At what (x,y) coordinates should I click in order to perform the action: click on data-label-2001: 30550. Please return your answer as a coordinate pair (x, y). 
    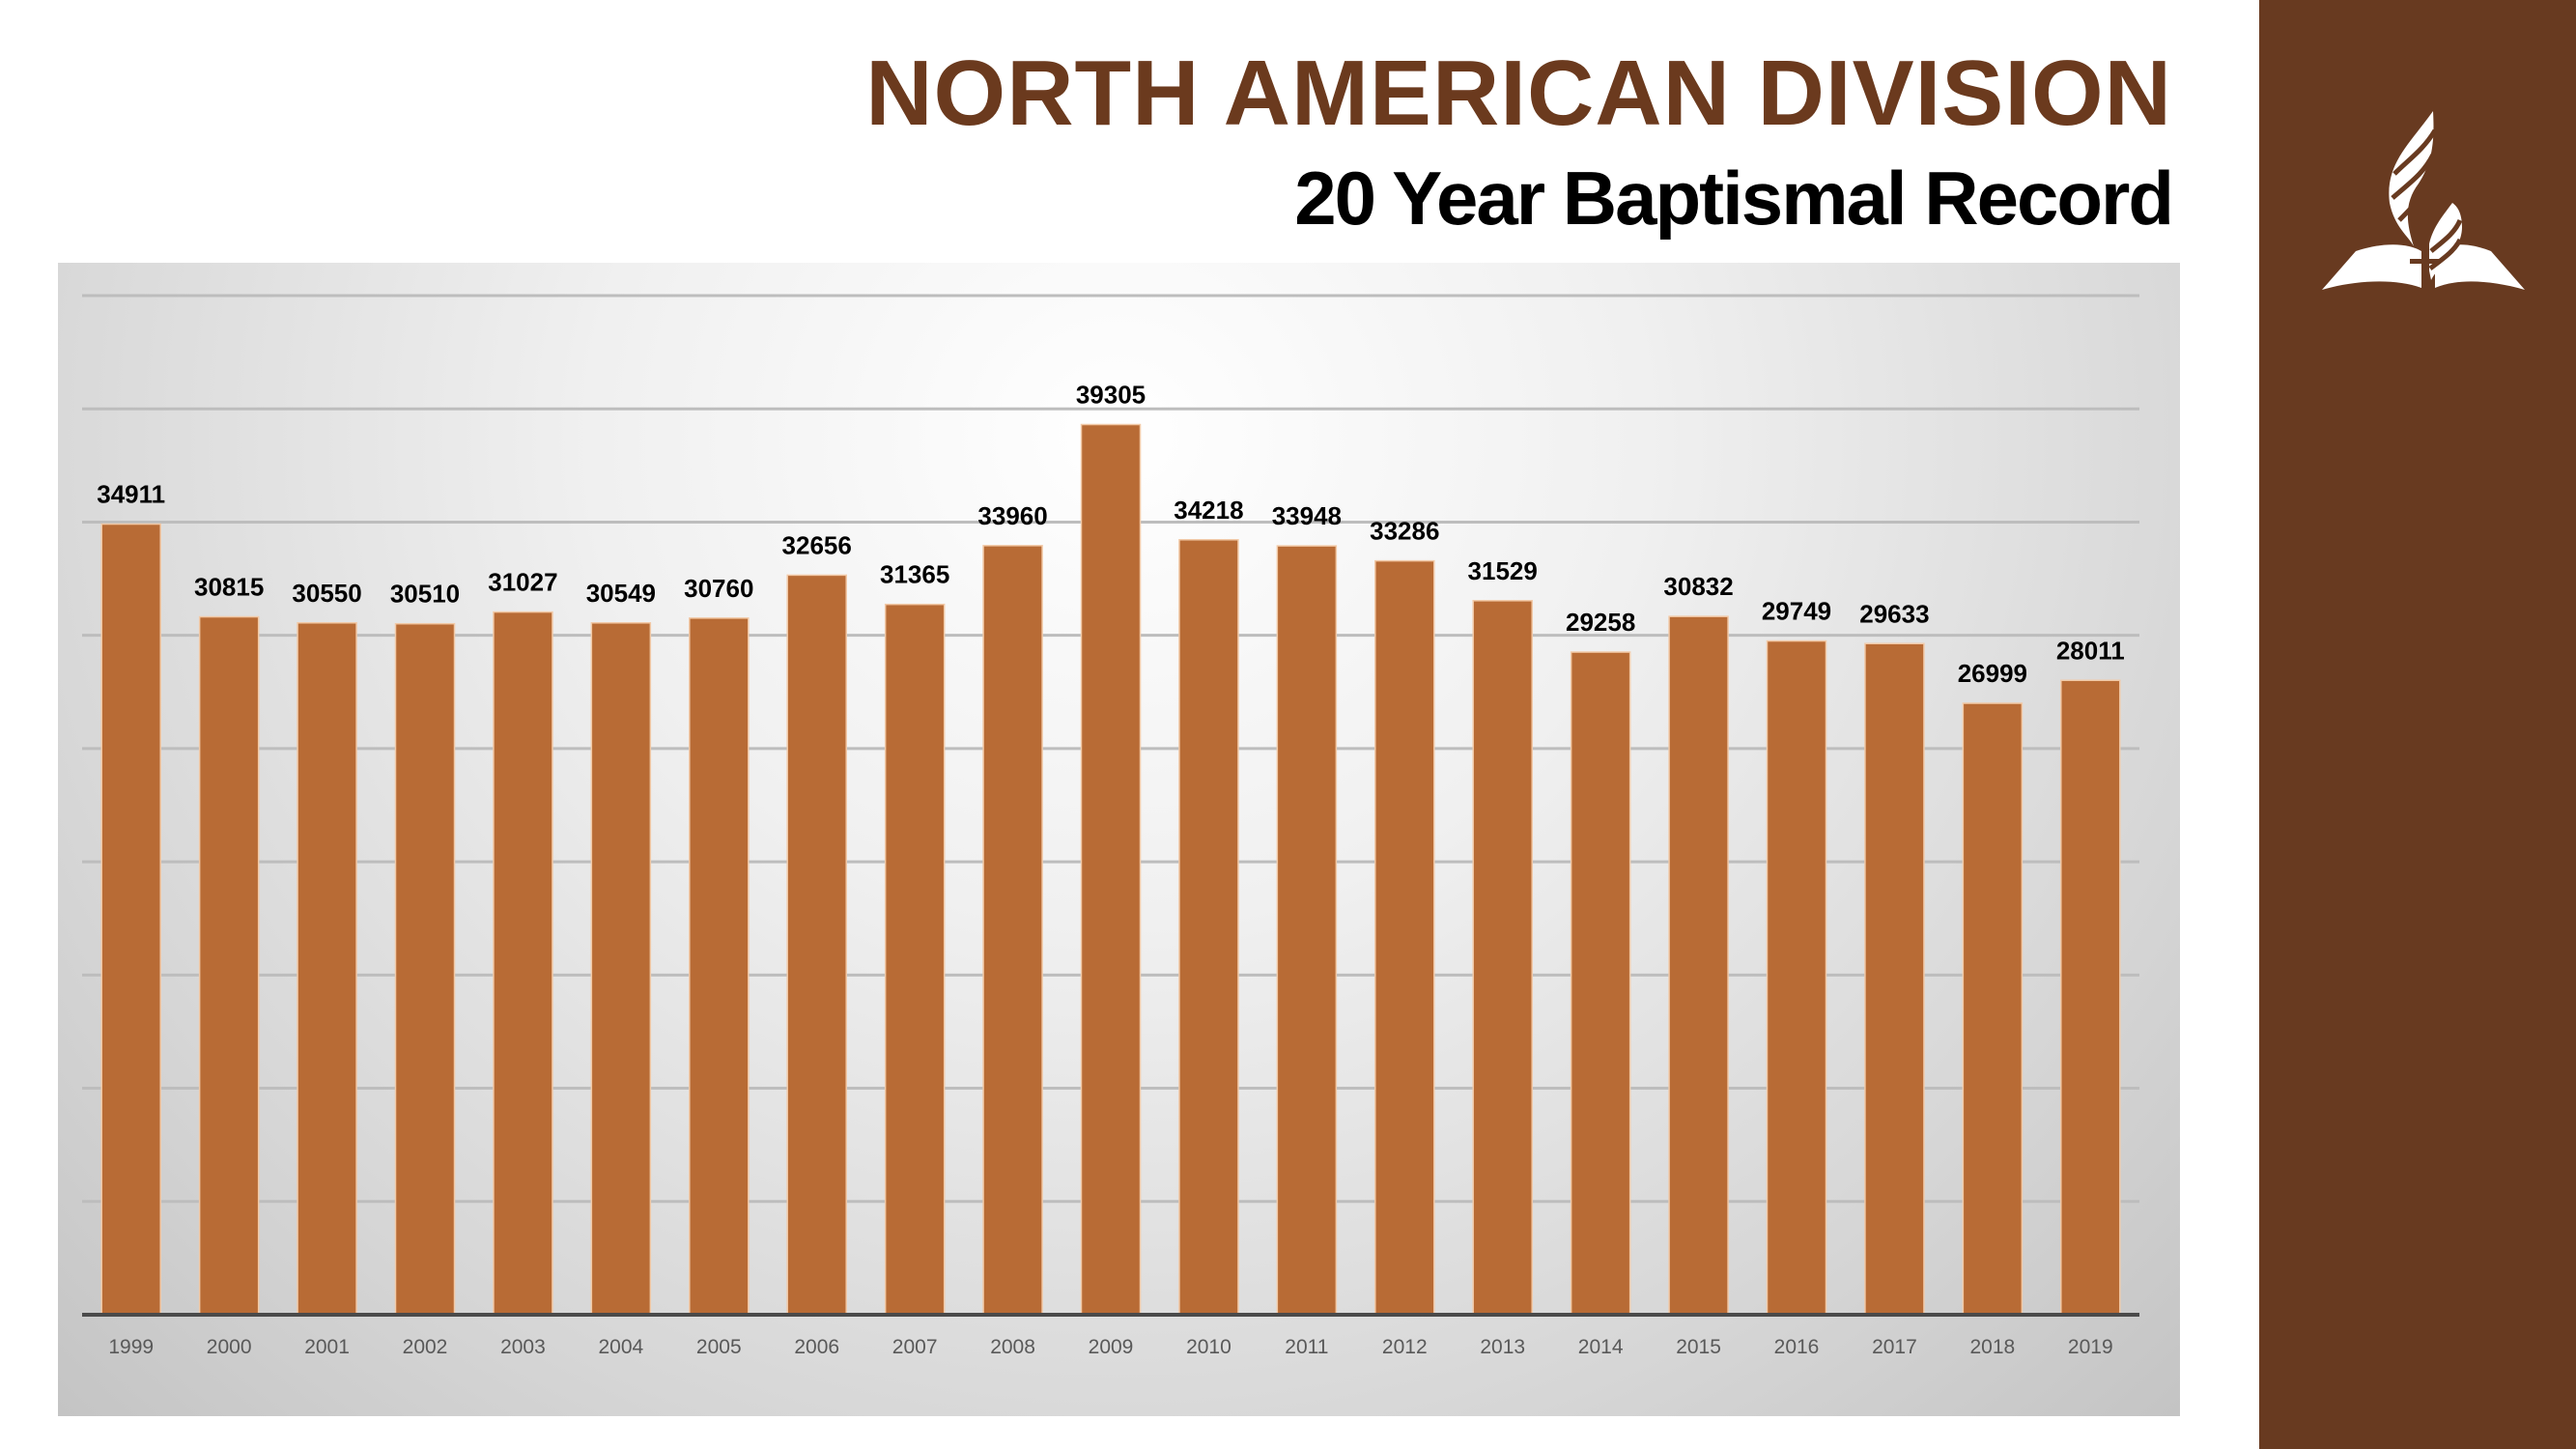
    Looking at the image, I should click on (326, 593).